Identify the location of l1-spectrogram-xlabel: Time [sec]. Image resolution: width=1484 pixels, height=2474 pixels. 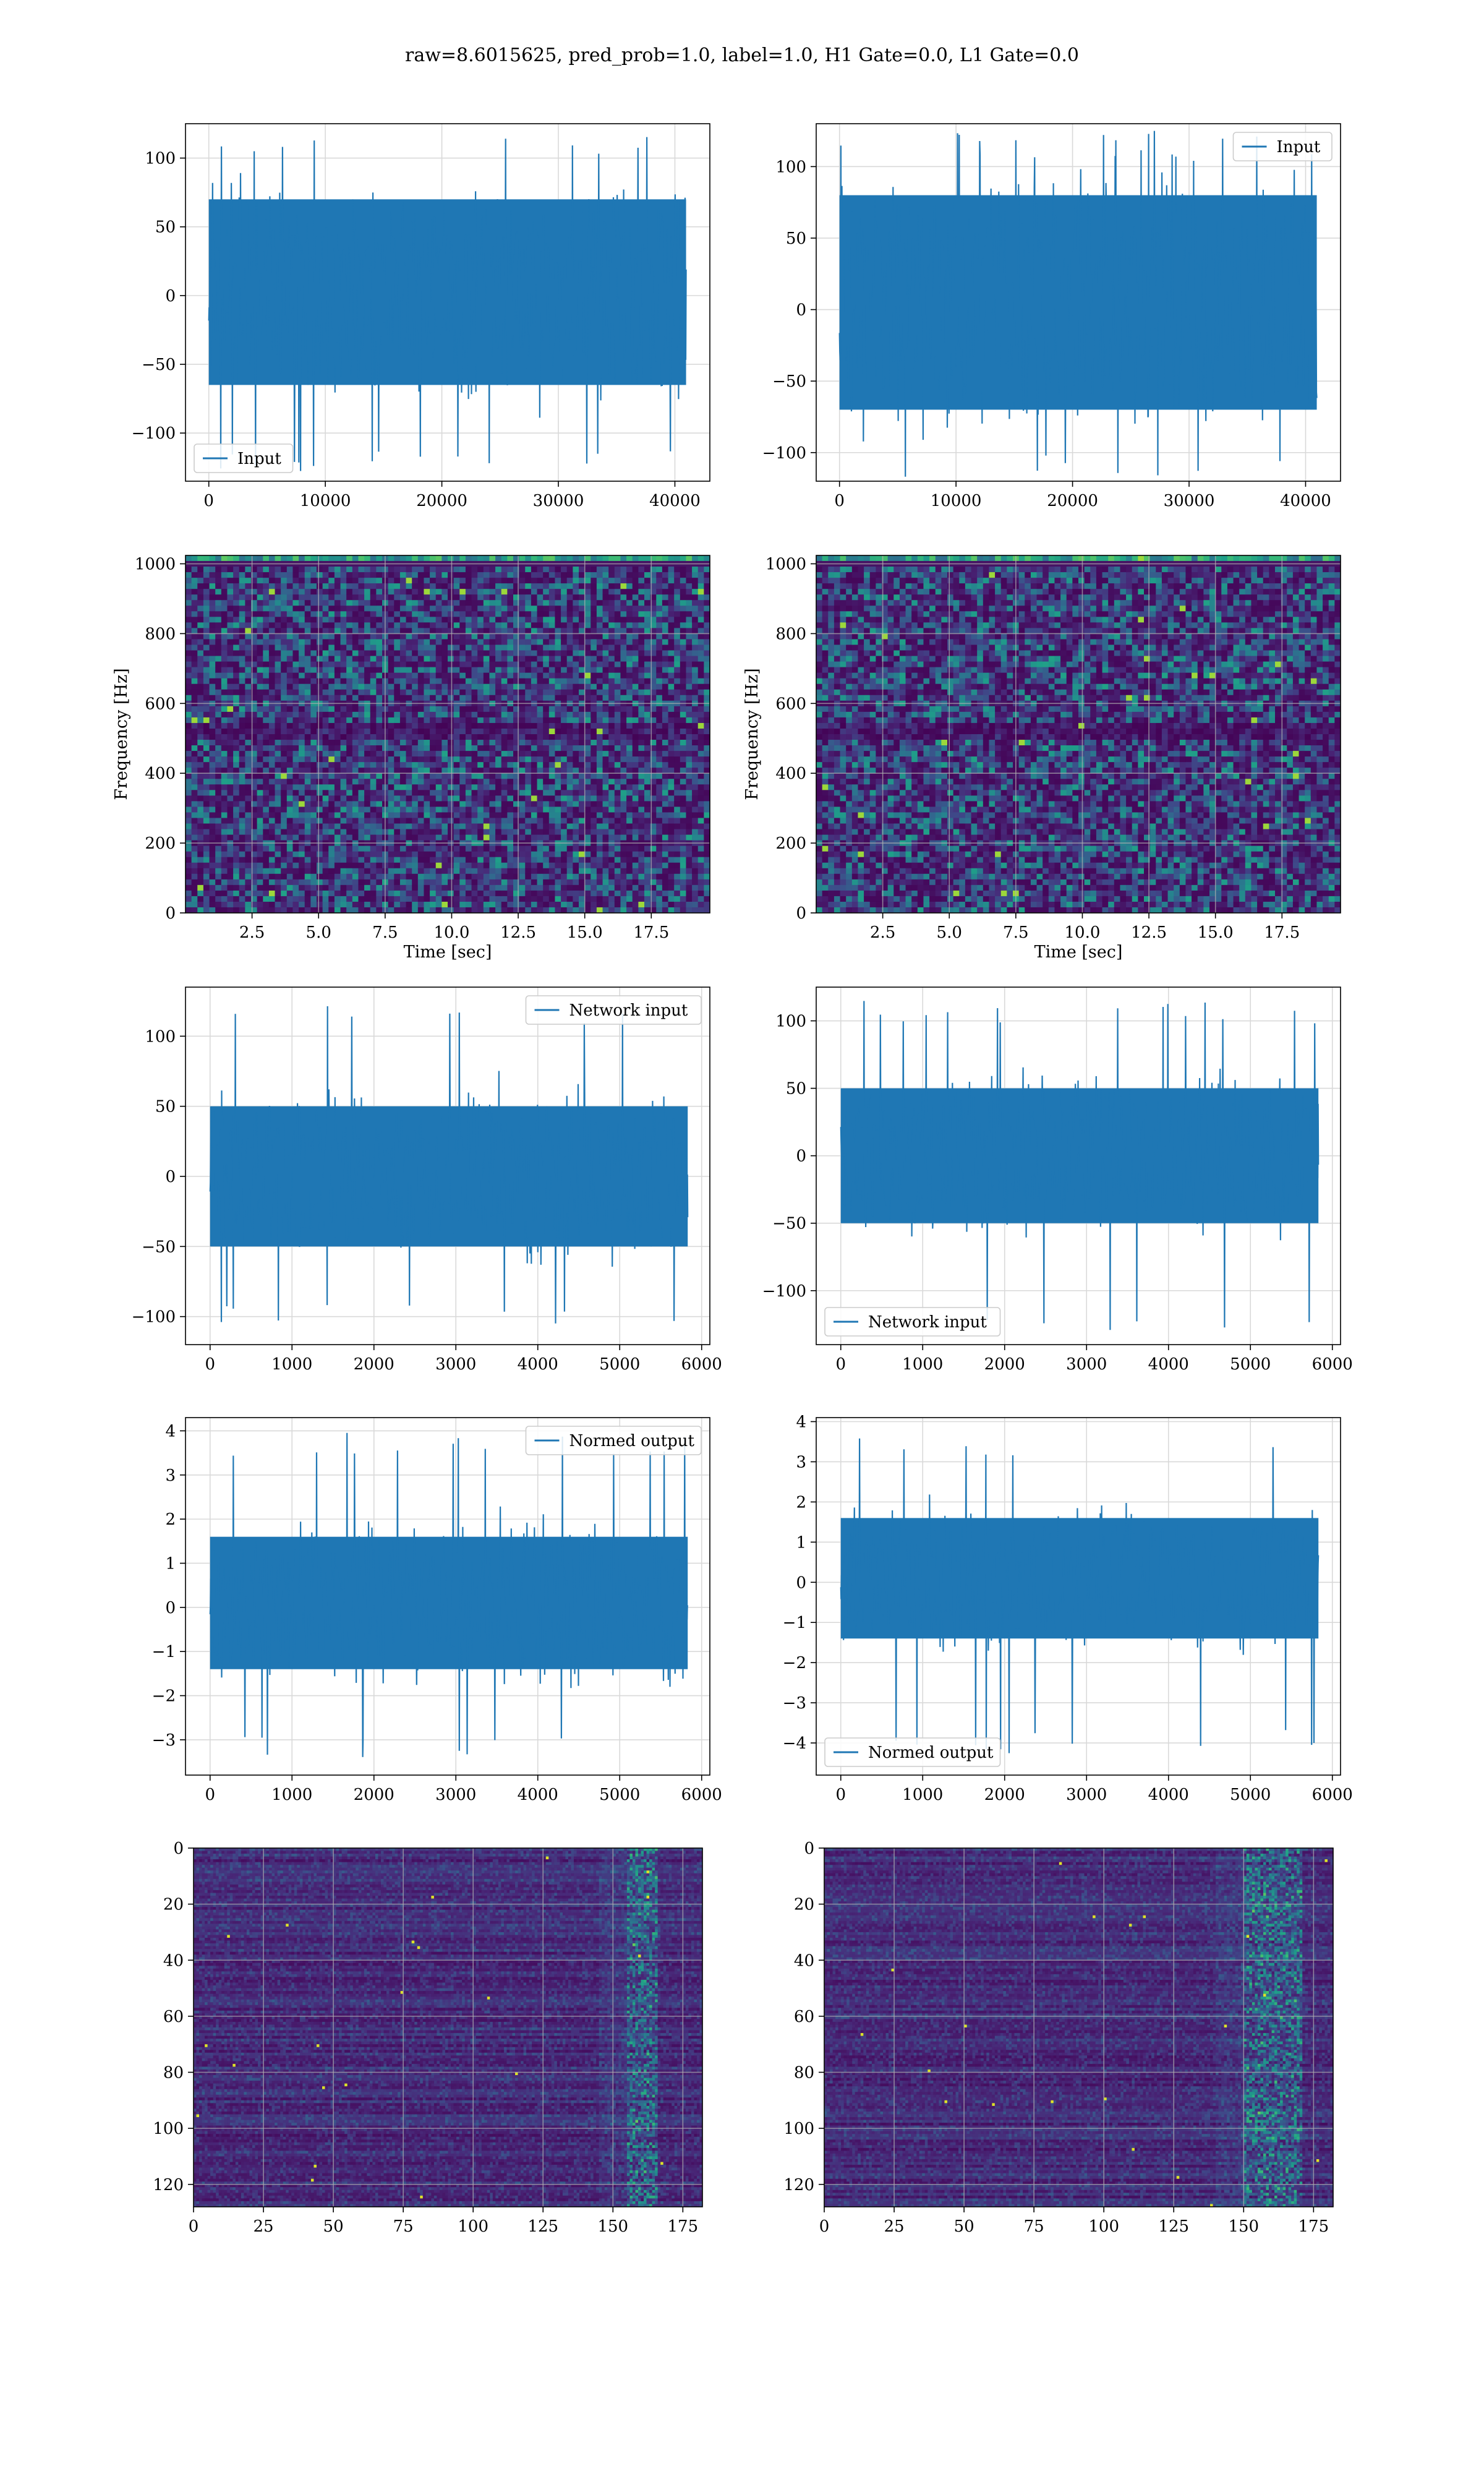
(1078, 952).